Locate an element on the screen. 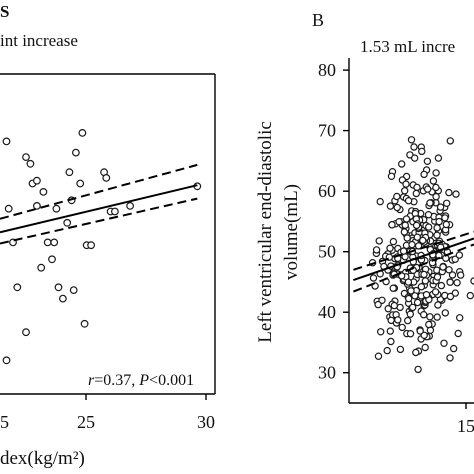  panel-a-ci-upper is located at coordinates (99, 191).